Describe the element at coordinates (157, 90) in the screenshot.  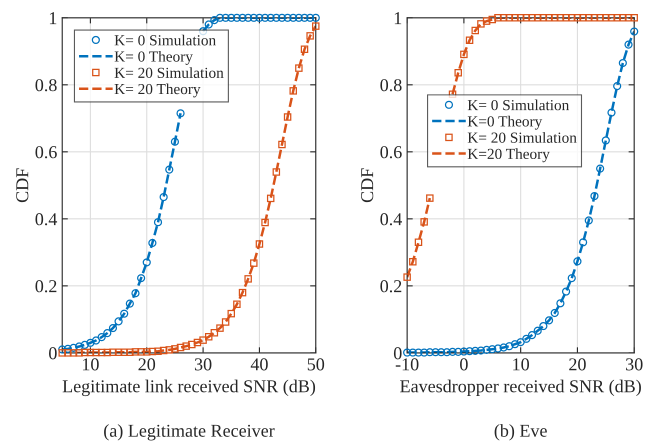
I see `legend-label: K= 20 Theory` at that location.